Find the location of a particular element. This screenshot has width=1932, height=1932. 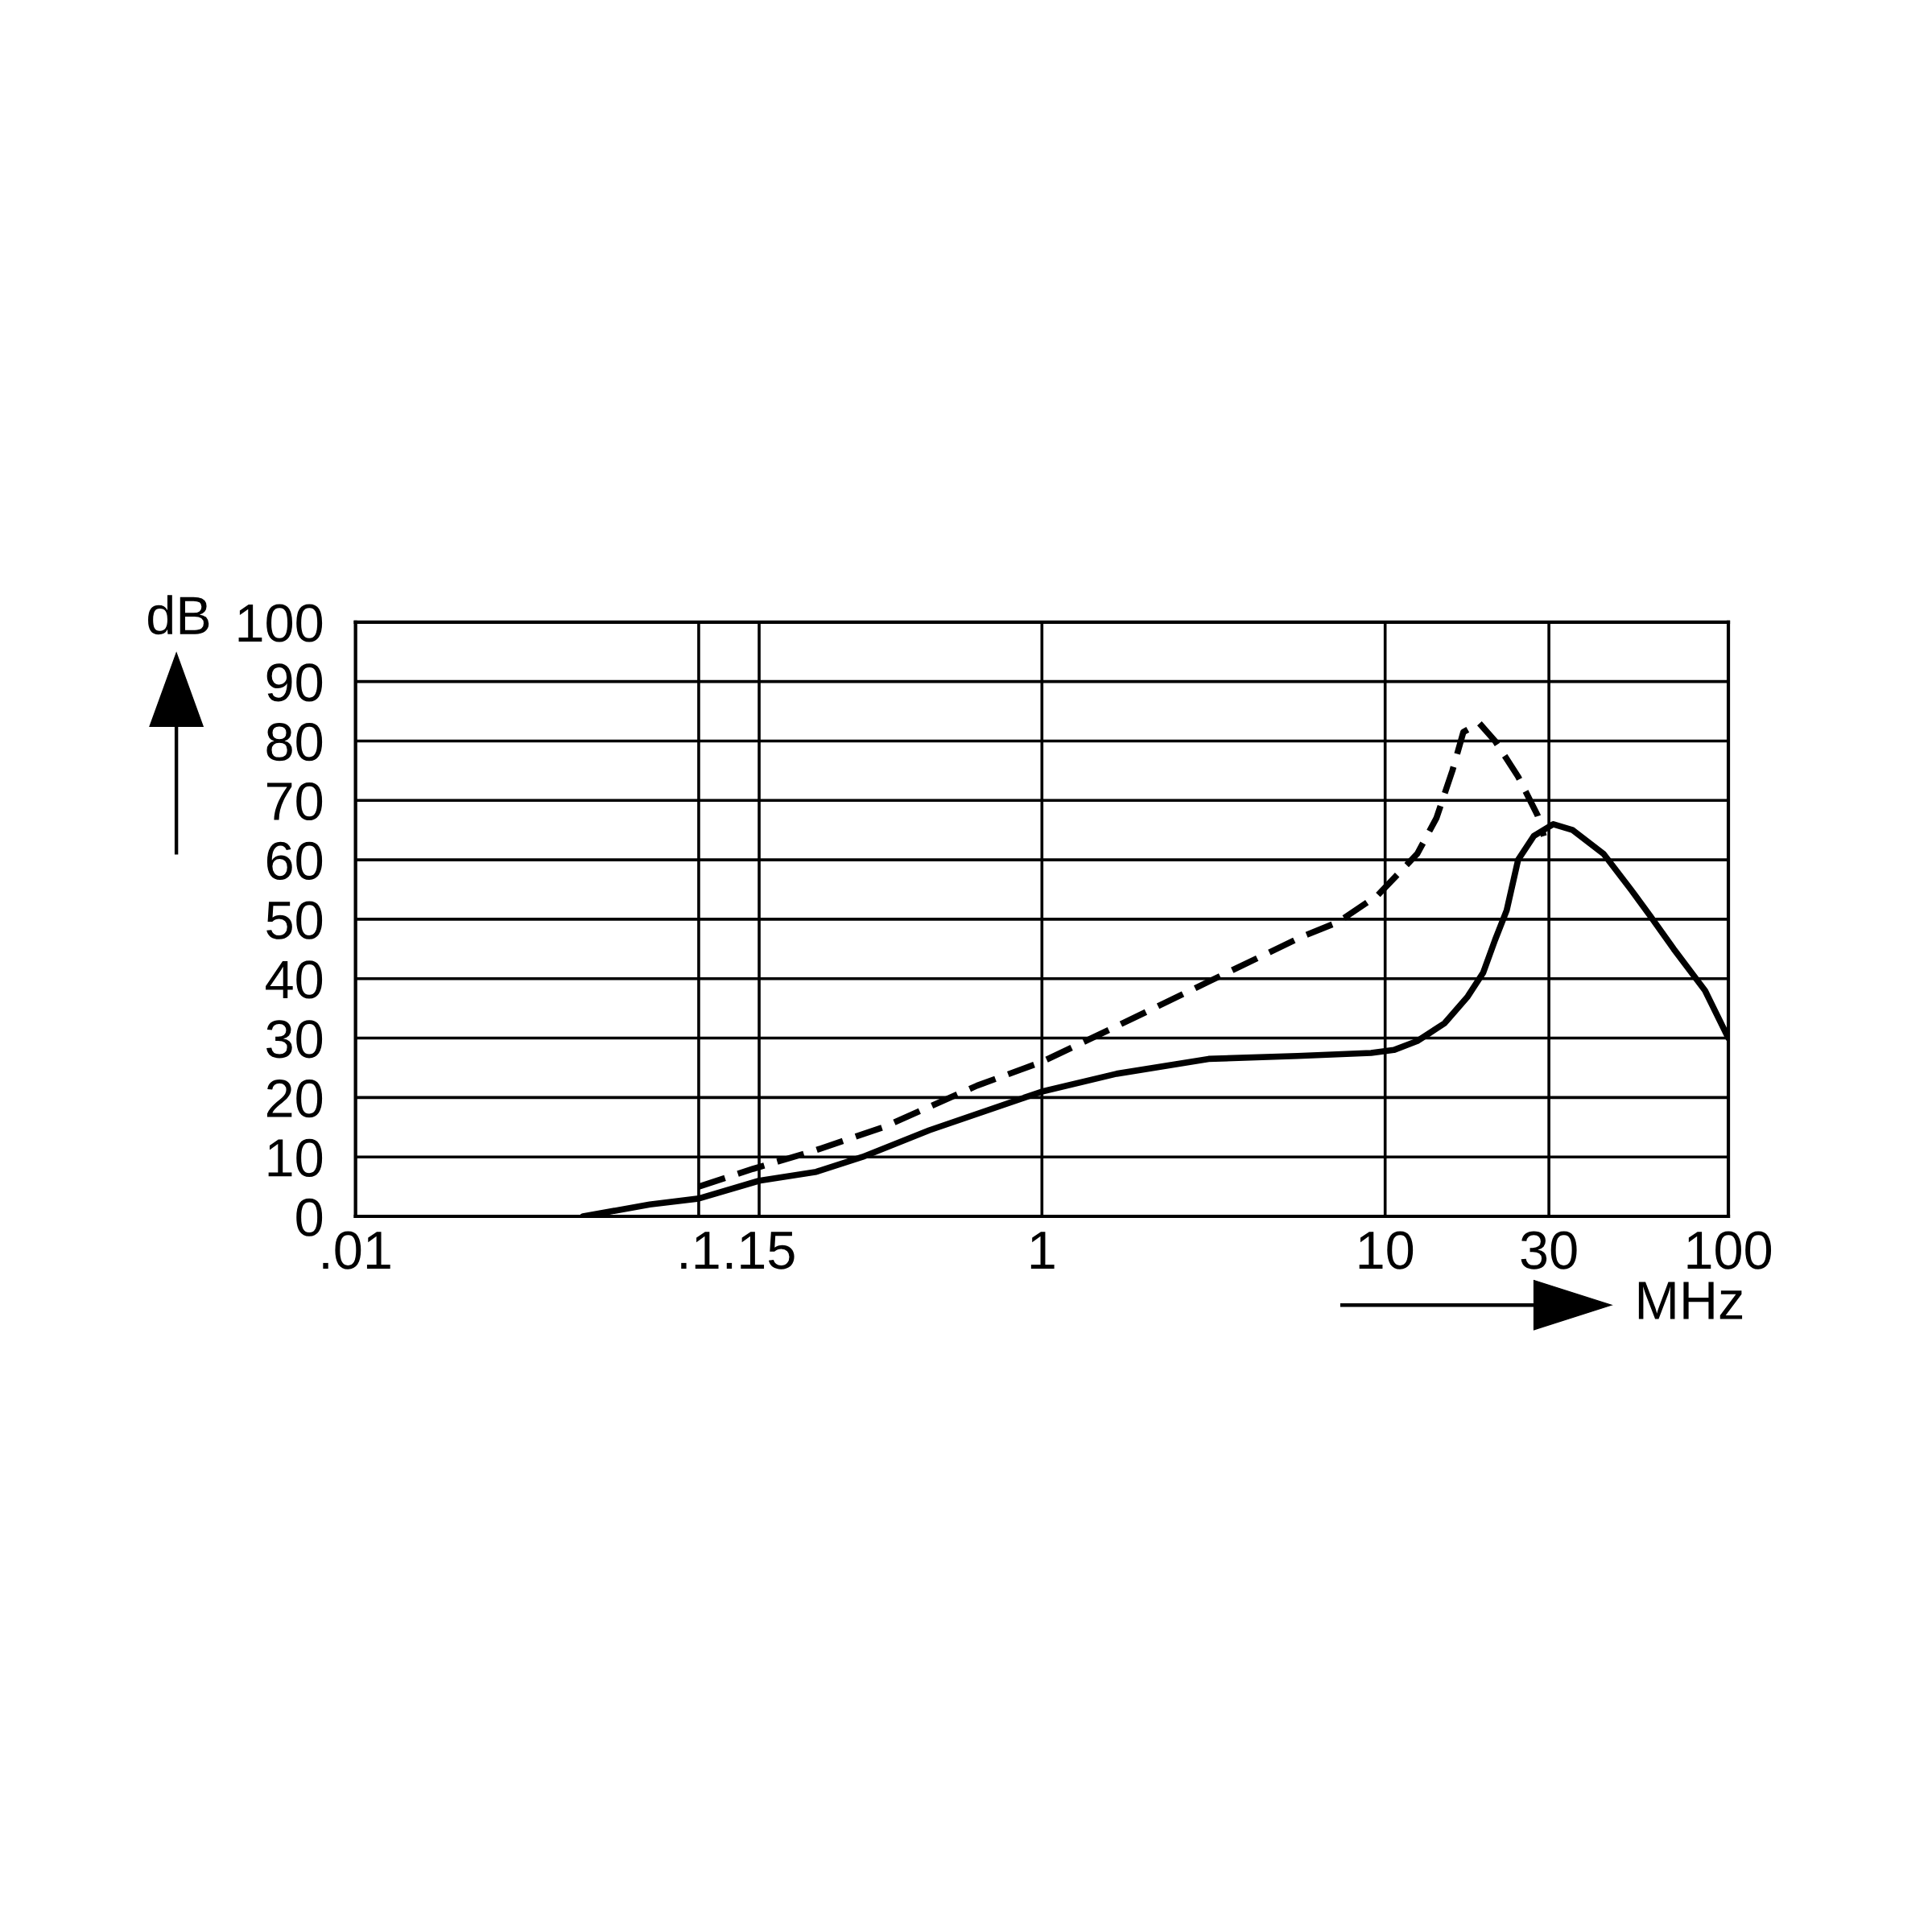

y-tick-label: 100 is located at coordinates (280, 623).